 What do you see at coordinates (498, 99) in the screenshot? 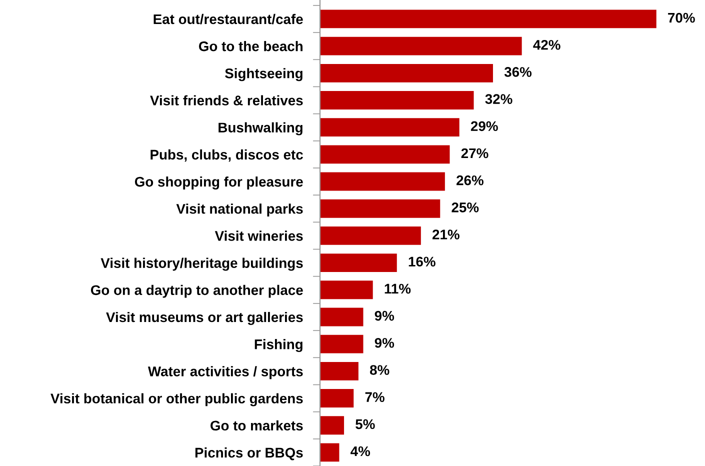
I see `data-label: 32%` at bounding box center [498, 99].